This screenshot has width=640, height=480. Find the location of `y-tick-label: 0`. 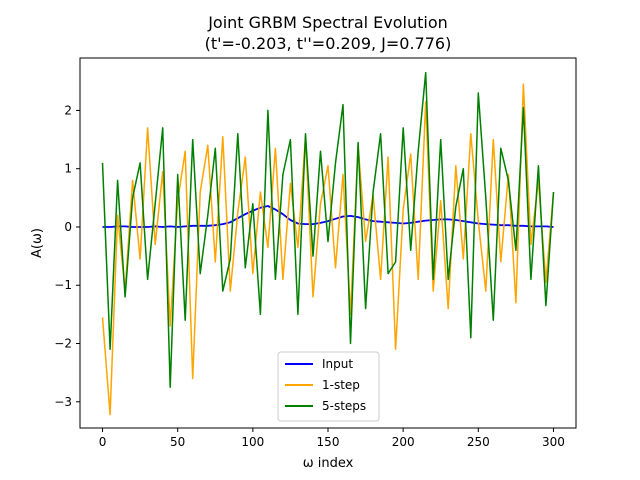

y-tick-label: 0 is located at coordinates (68, 227).